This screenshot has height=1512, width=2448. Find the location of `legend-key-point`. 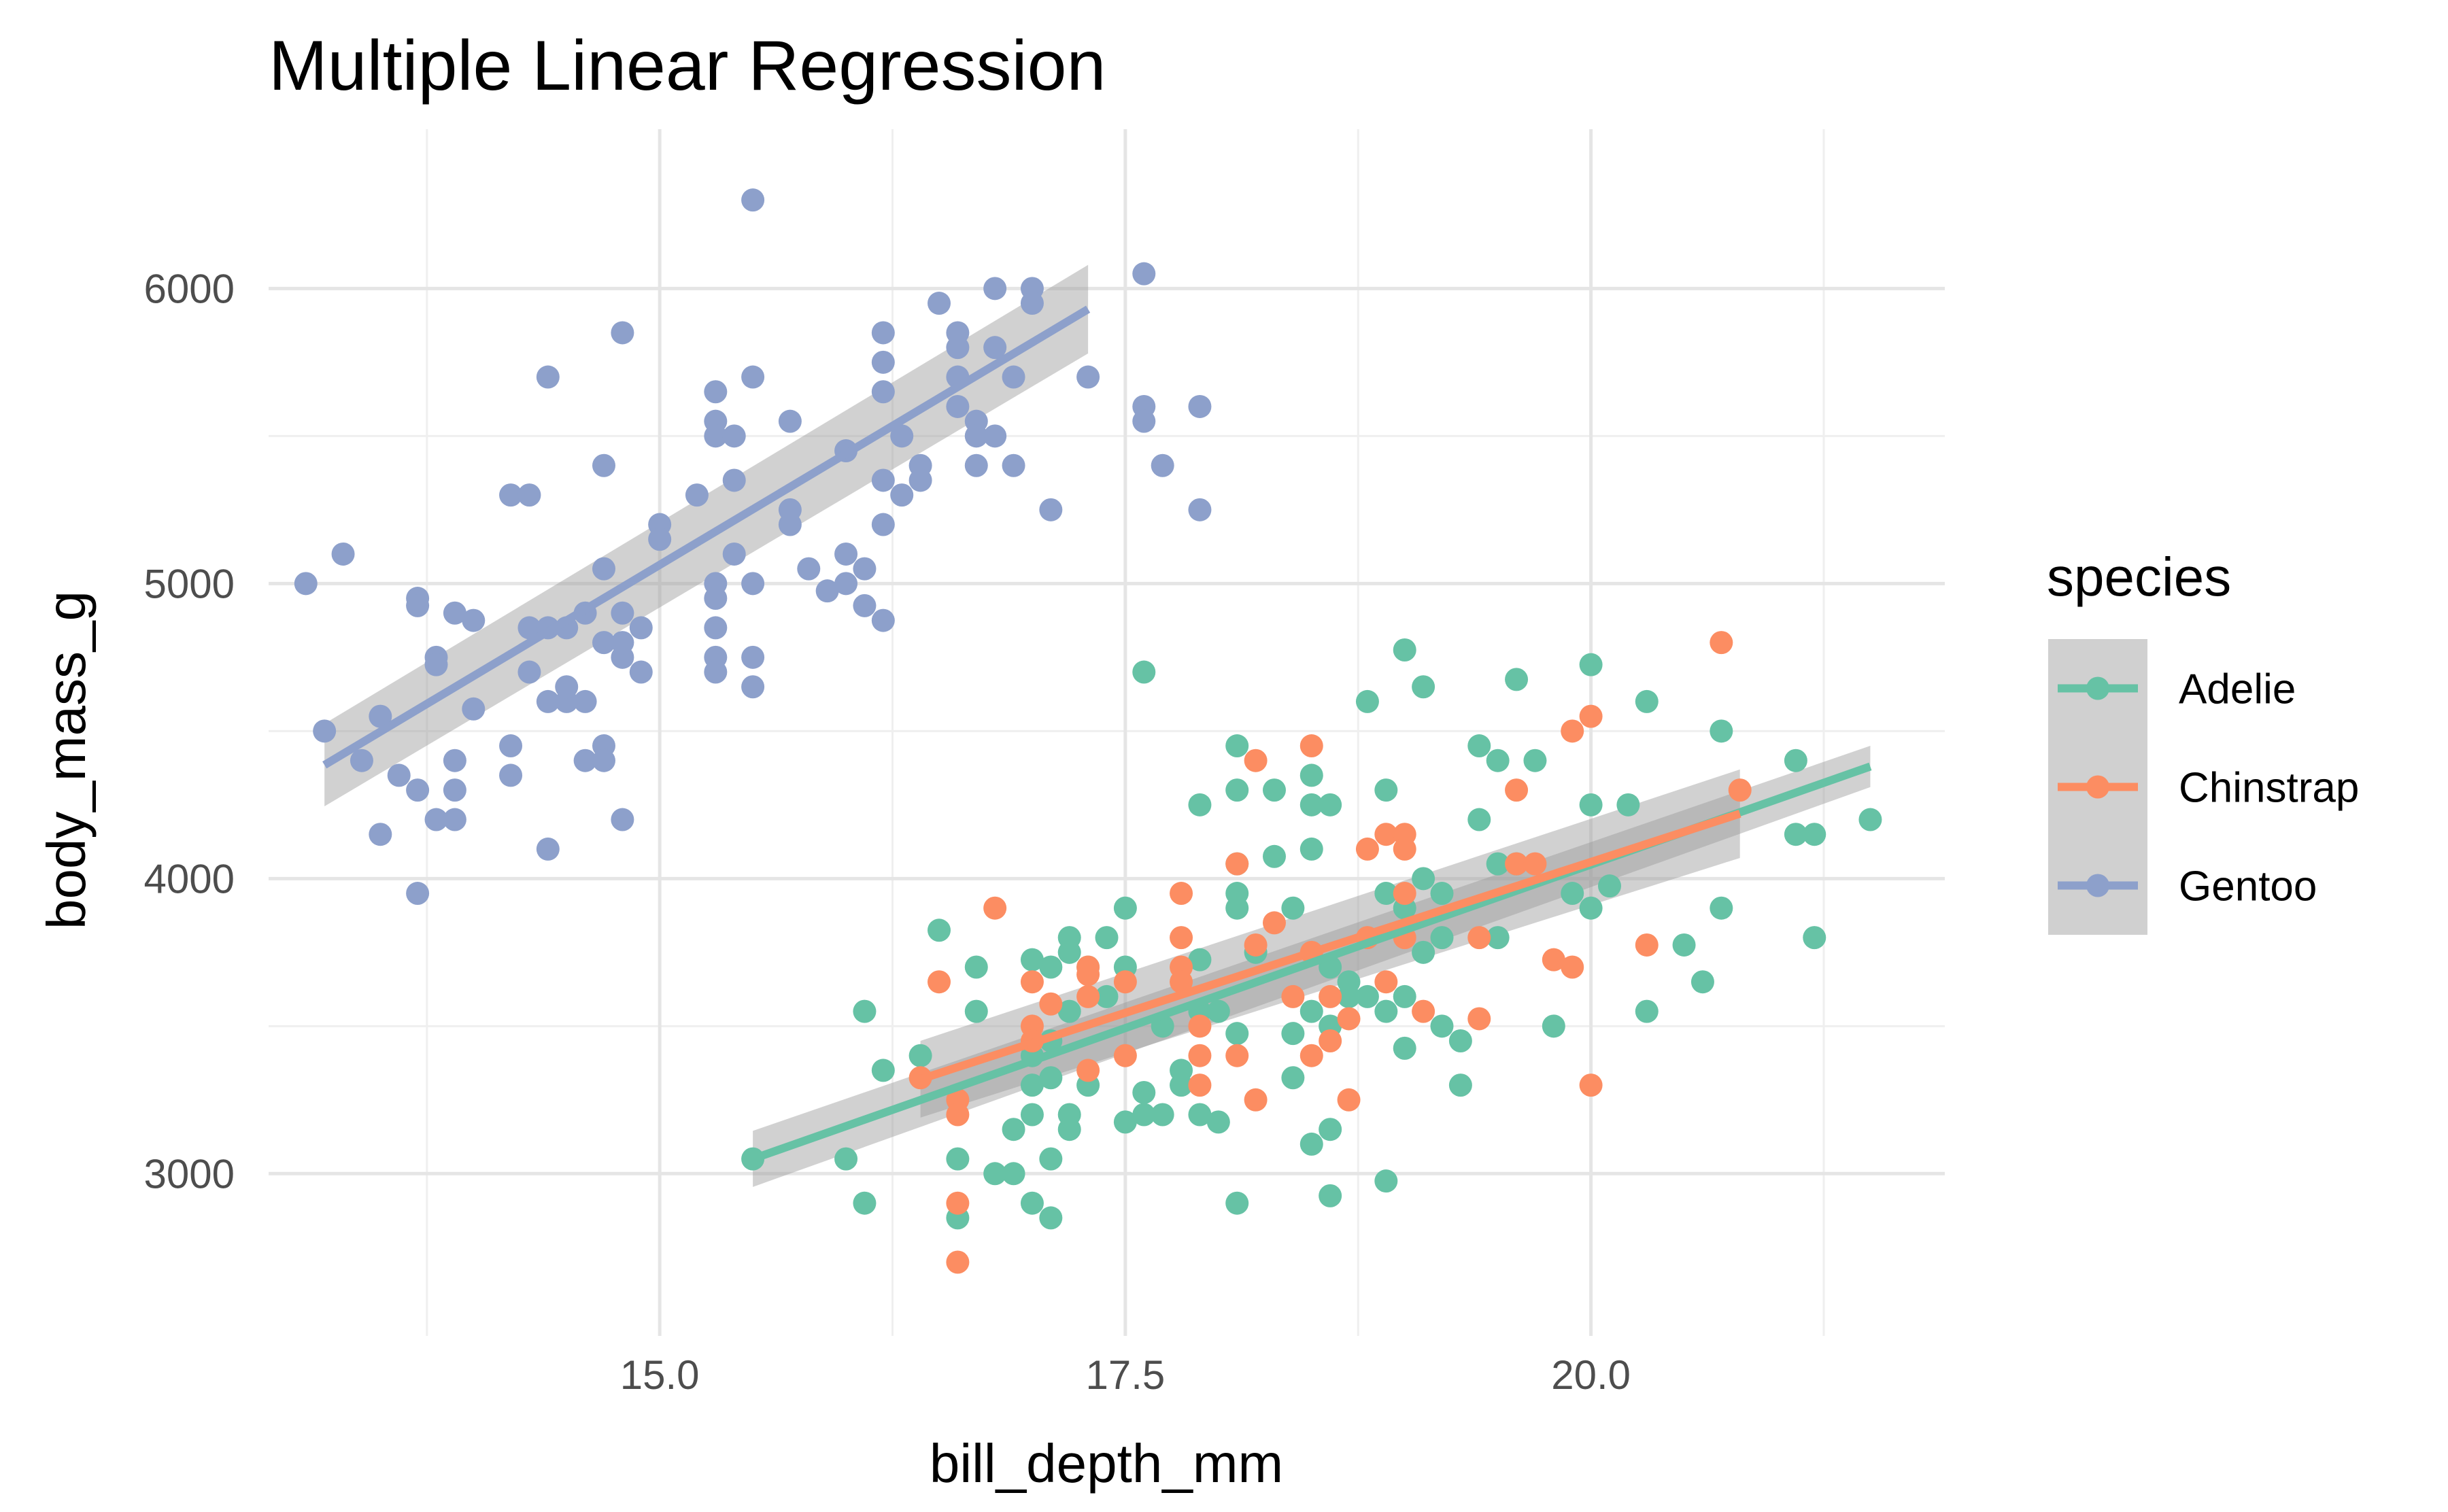

legend-key-point is located at coordinates (2098, 688).